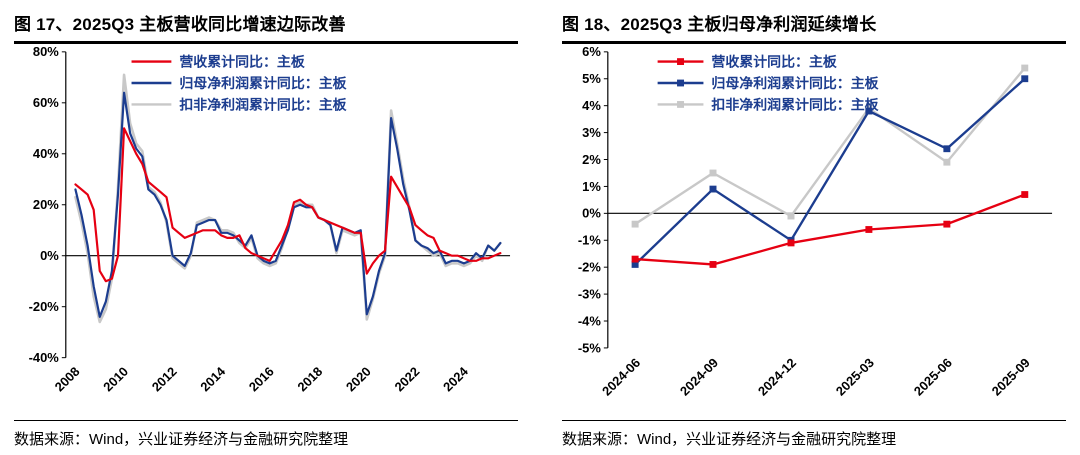 The image size is (1080, 455). What do you see at coordinates (855, 376) in the screenshot?
I see `svg-text: 2025-03` at bounding box center [855, 376].